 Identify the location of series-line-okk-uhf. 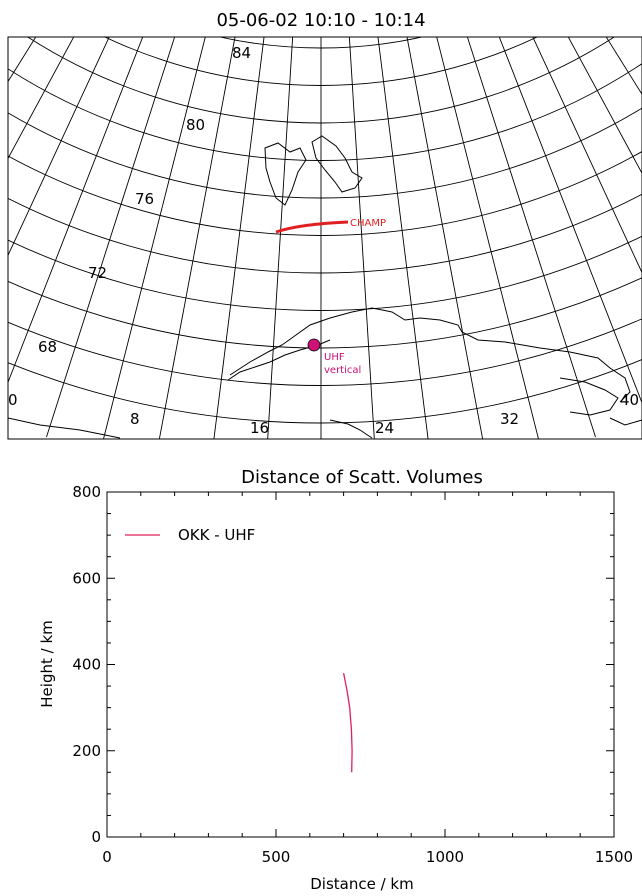
(347, 722).